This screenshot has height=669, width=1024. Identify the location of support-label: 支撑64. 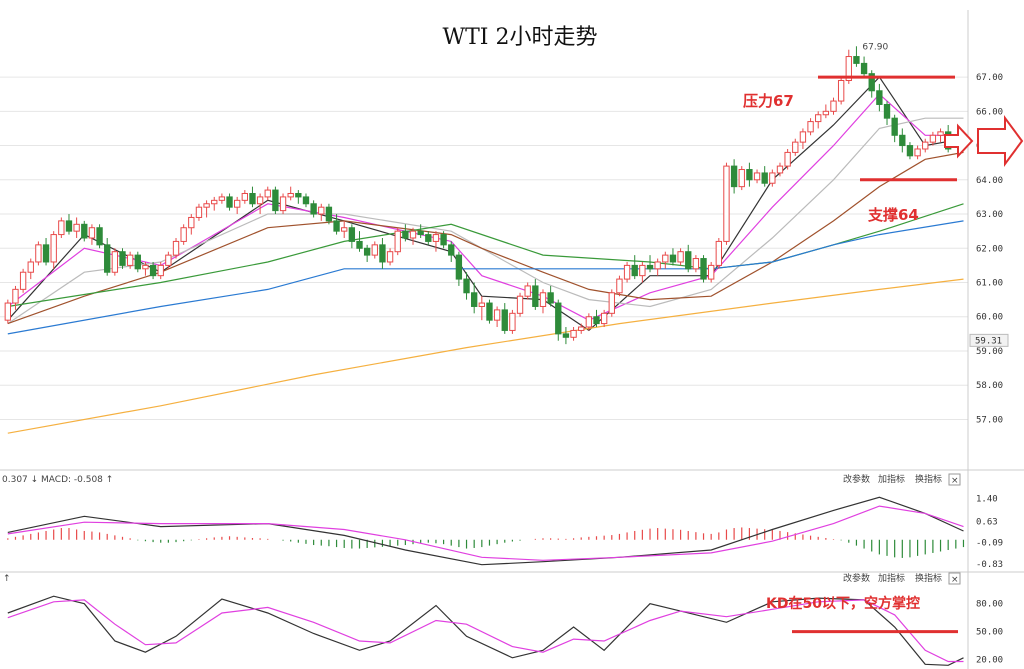
(893, 215).